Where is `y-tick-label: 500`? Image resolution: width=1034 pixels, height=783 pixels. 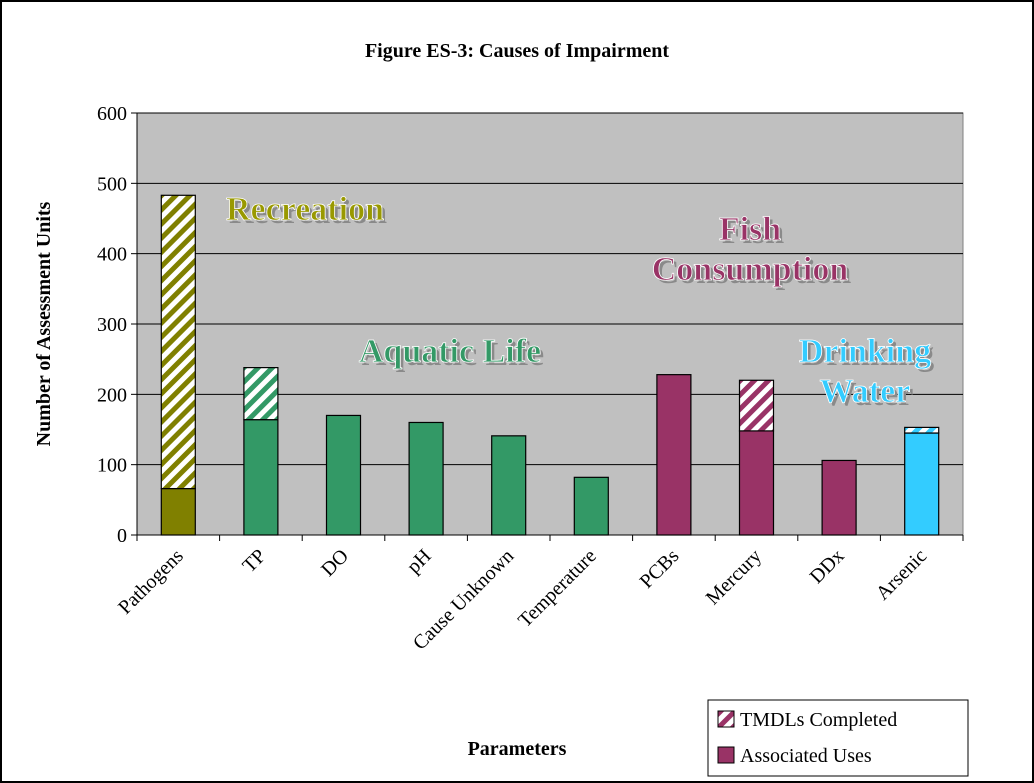
y-tick-label: 500 is located at coordinates (112, 184).